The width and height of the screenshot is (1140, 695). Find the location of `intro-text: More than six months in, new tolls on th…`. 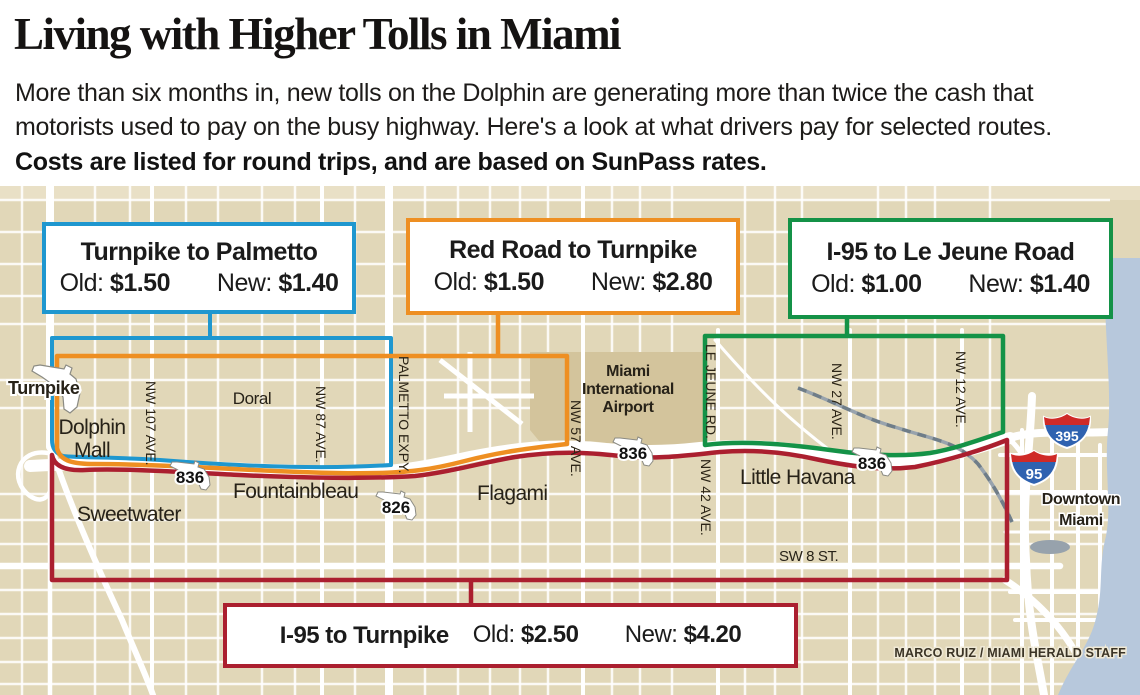

intro-text: More than six months in, new tolls on th… is located at coordinates (533, 127).